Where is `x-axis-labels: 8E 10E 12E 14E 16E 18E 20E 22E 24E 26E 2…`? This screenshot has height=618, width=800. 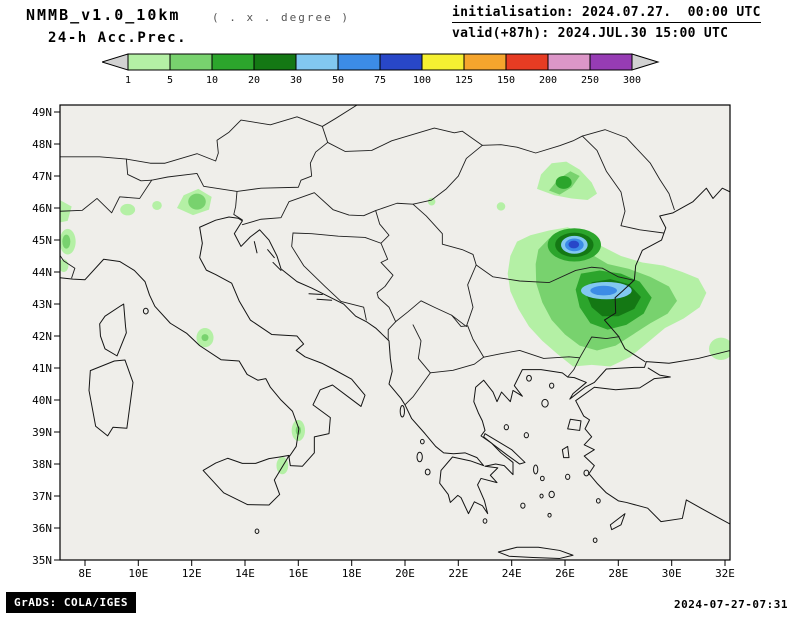 x-axis-labels: 8E 10E 12E 14E 16E 18E 20E 22E 24E 26E 2… is located at coordinates (406, 573).